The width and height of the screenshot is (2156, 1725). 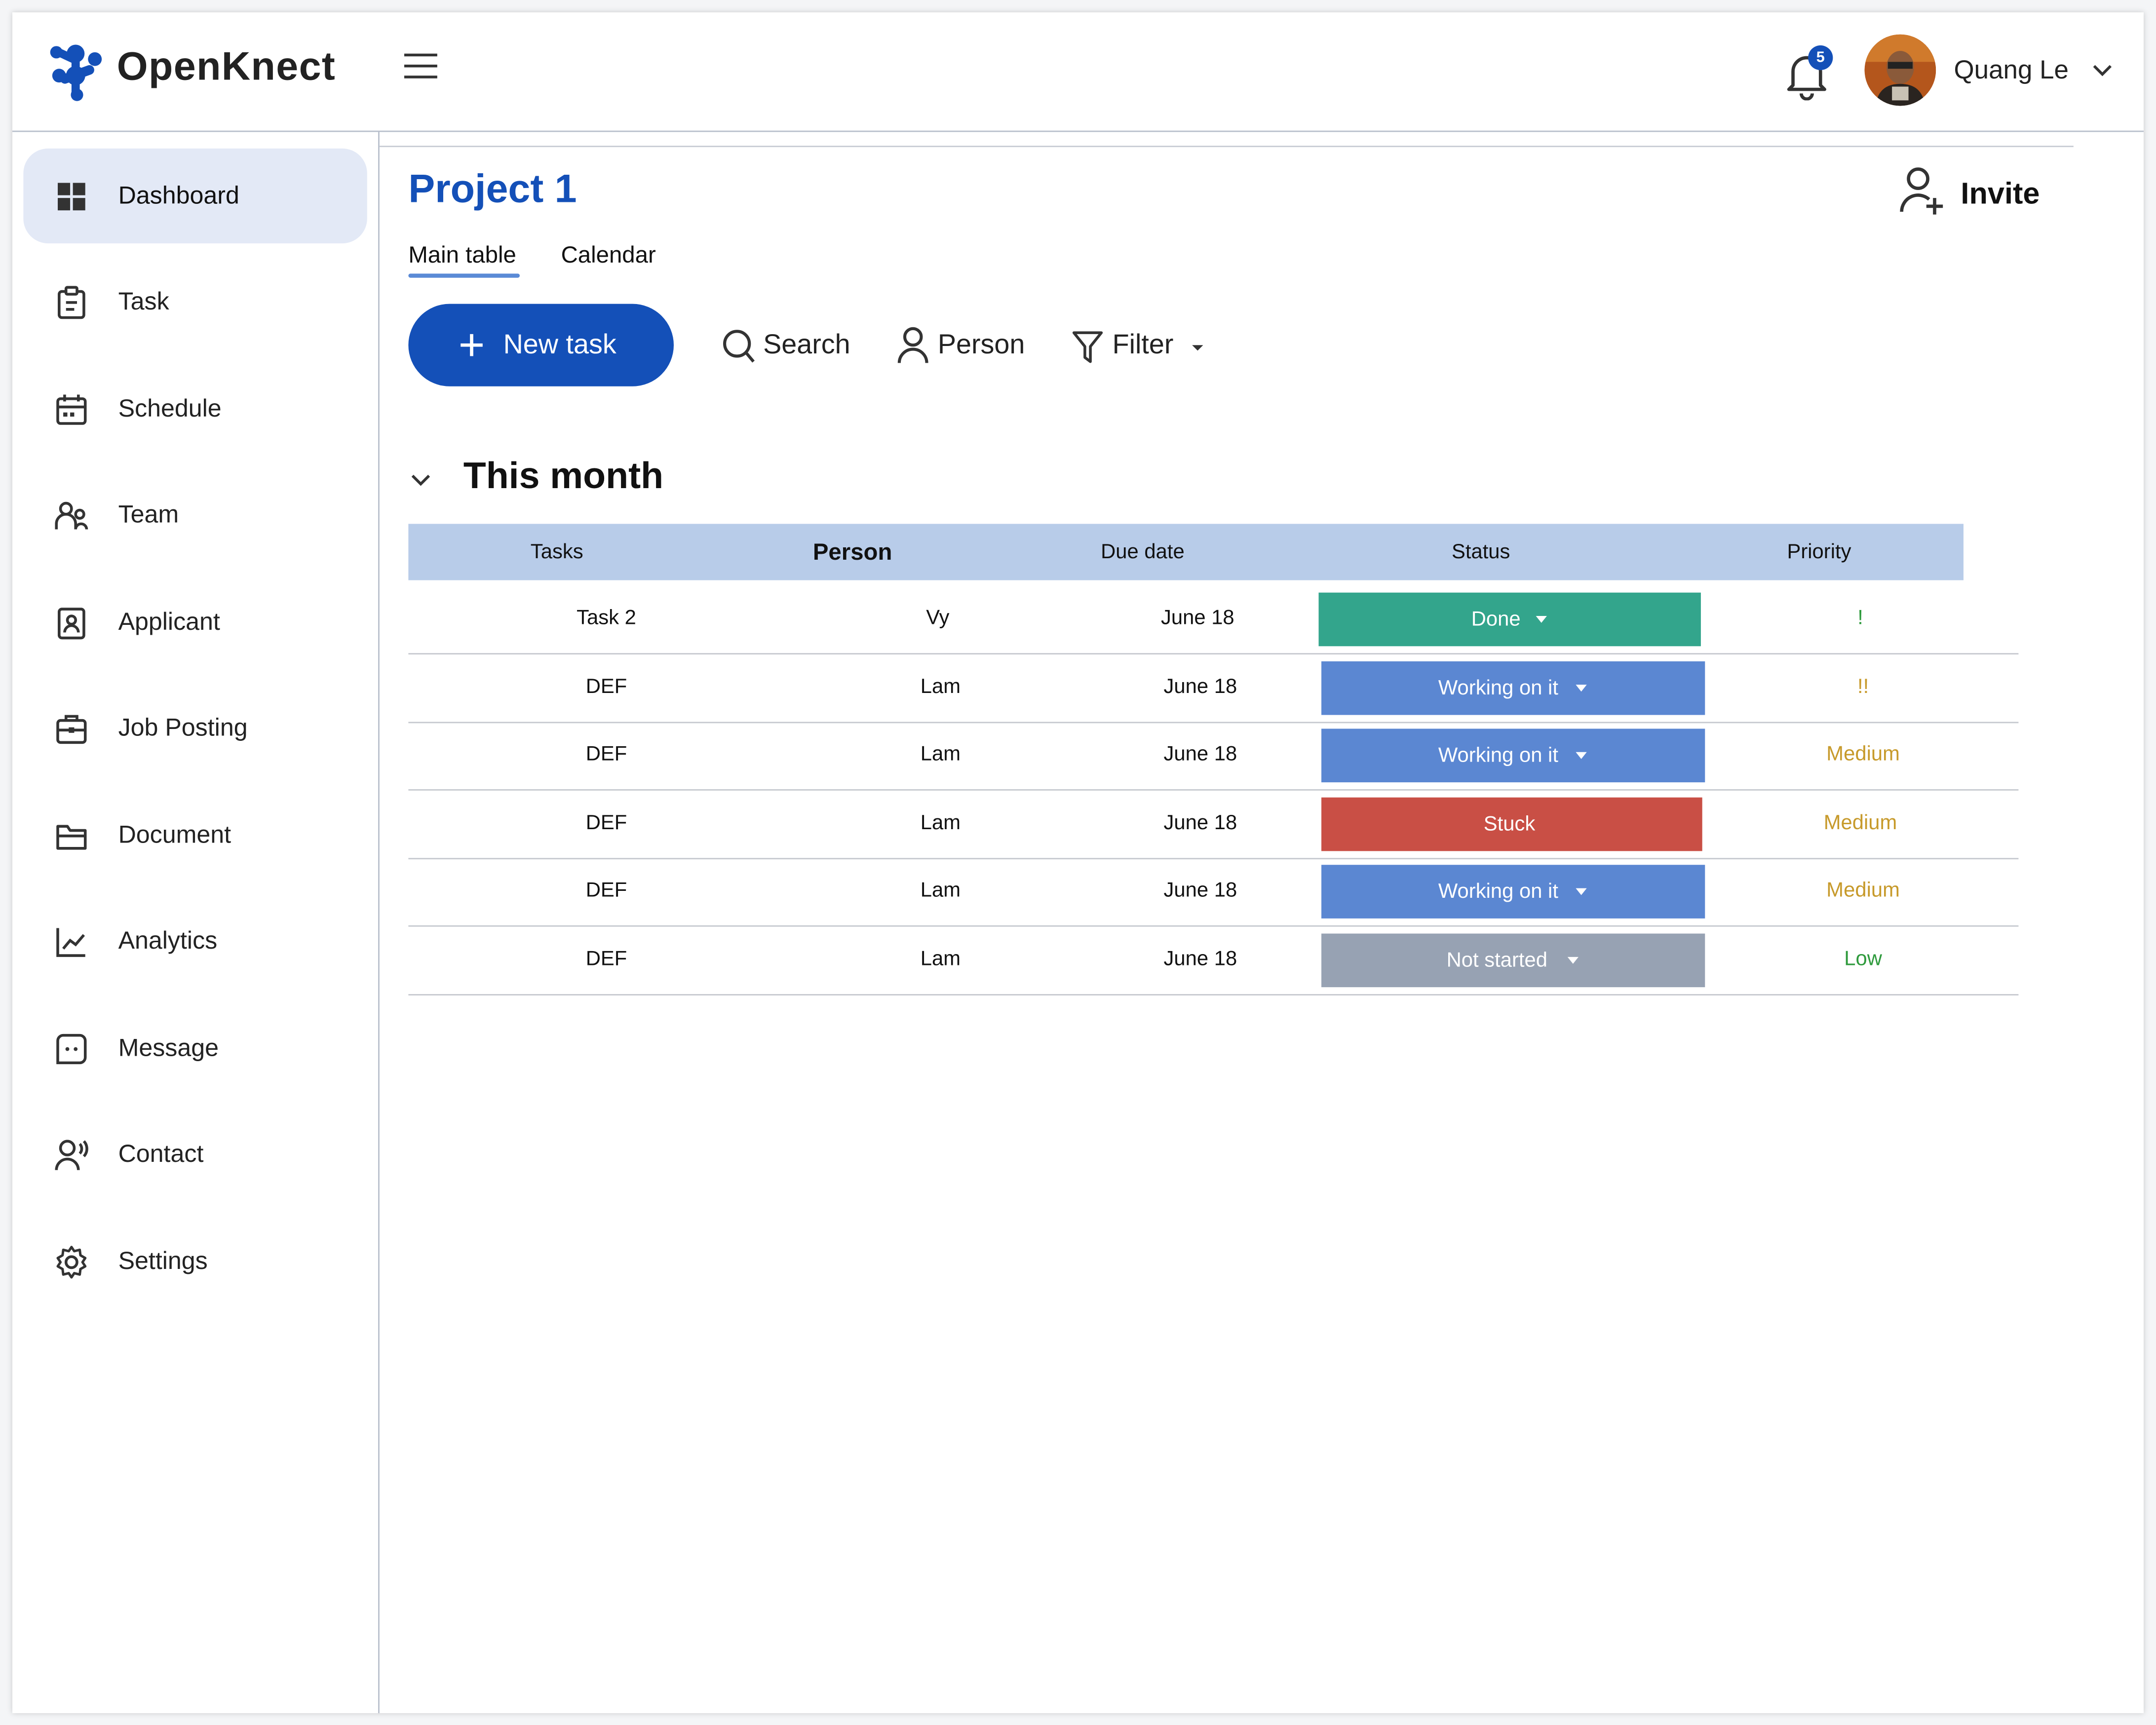 I want to click on filter-icon, so click(x=1087, y=347).